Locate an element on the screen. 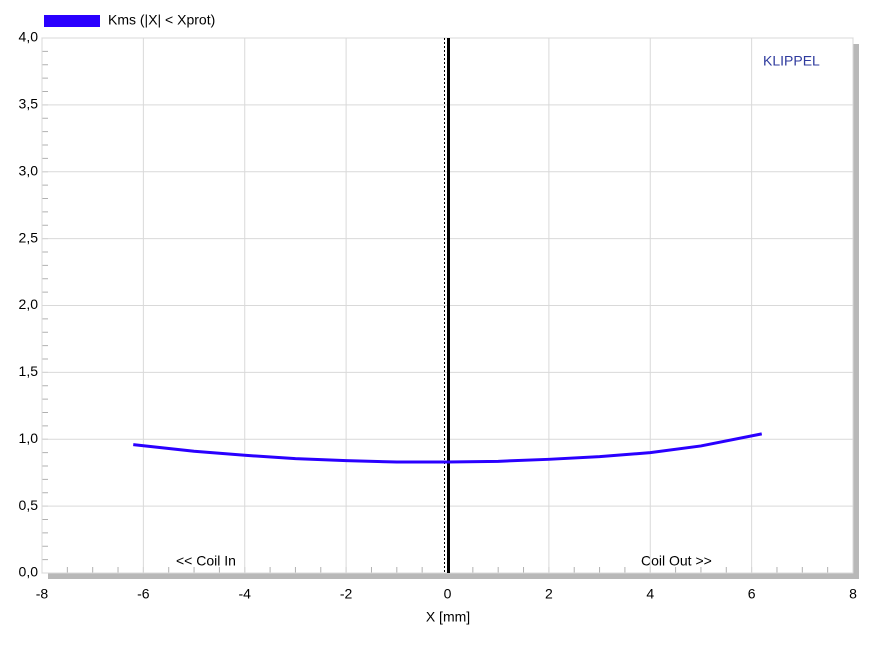 The height and width of the screenshot is (651, 873). x-tick-label: 4 is located at coordinates (650, 594).